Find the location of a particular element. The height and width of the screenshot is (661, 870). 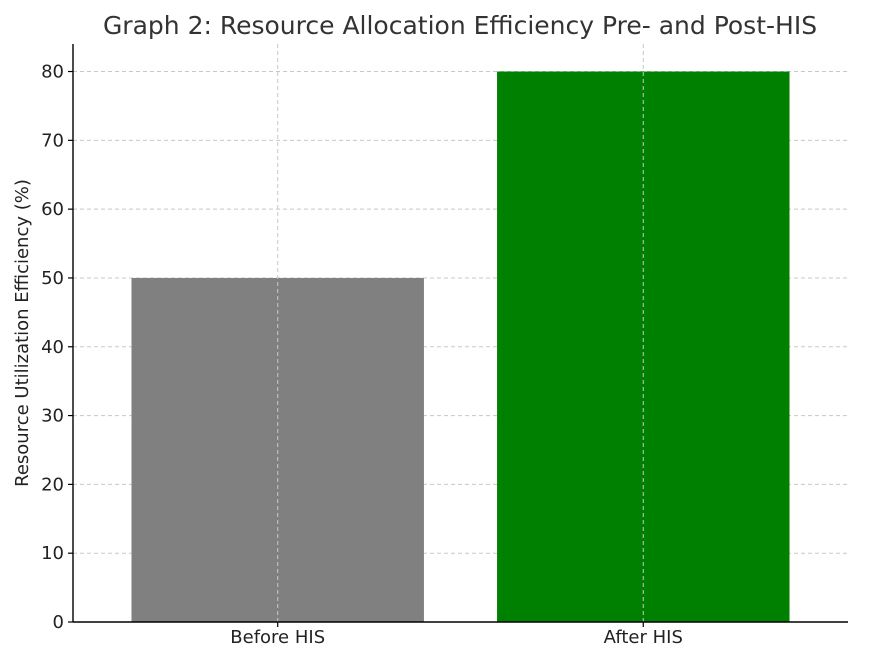

y-tick-label: 70 is located at coordinates (52, 140).